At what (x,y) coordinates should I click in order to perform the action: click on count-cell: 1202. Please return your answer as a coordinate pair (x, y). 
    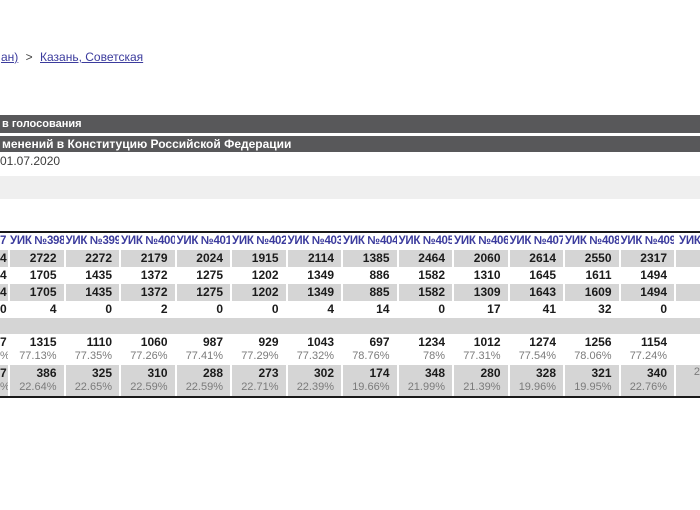
    Looking at the image, I should click on (259, 292).